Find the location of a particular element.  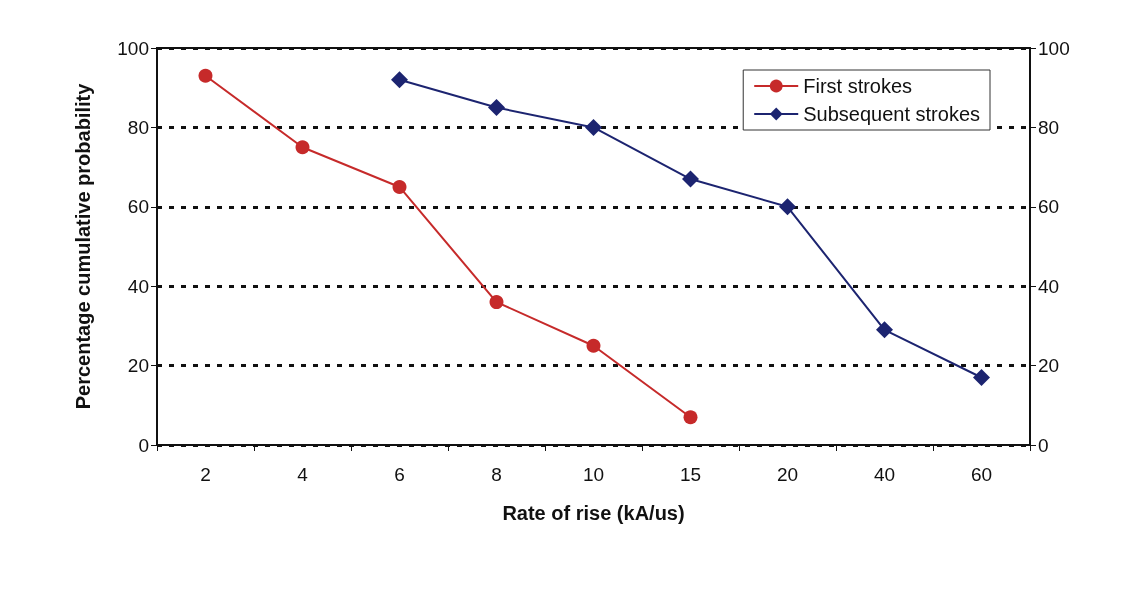

x-tick-label: 40 is located at coordinates (884, 474).